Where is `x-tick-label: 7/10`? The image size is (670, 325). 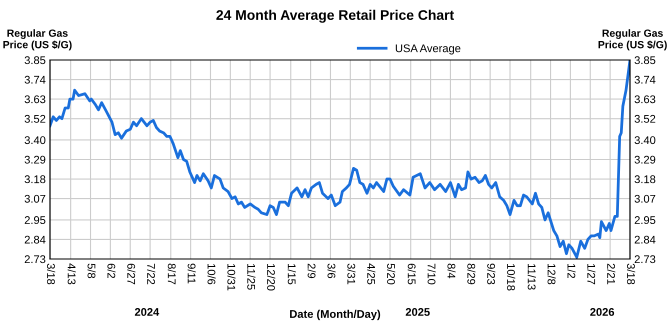 x-tick-label: 7/10 is located at coordinates (432, 274).